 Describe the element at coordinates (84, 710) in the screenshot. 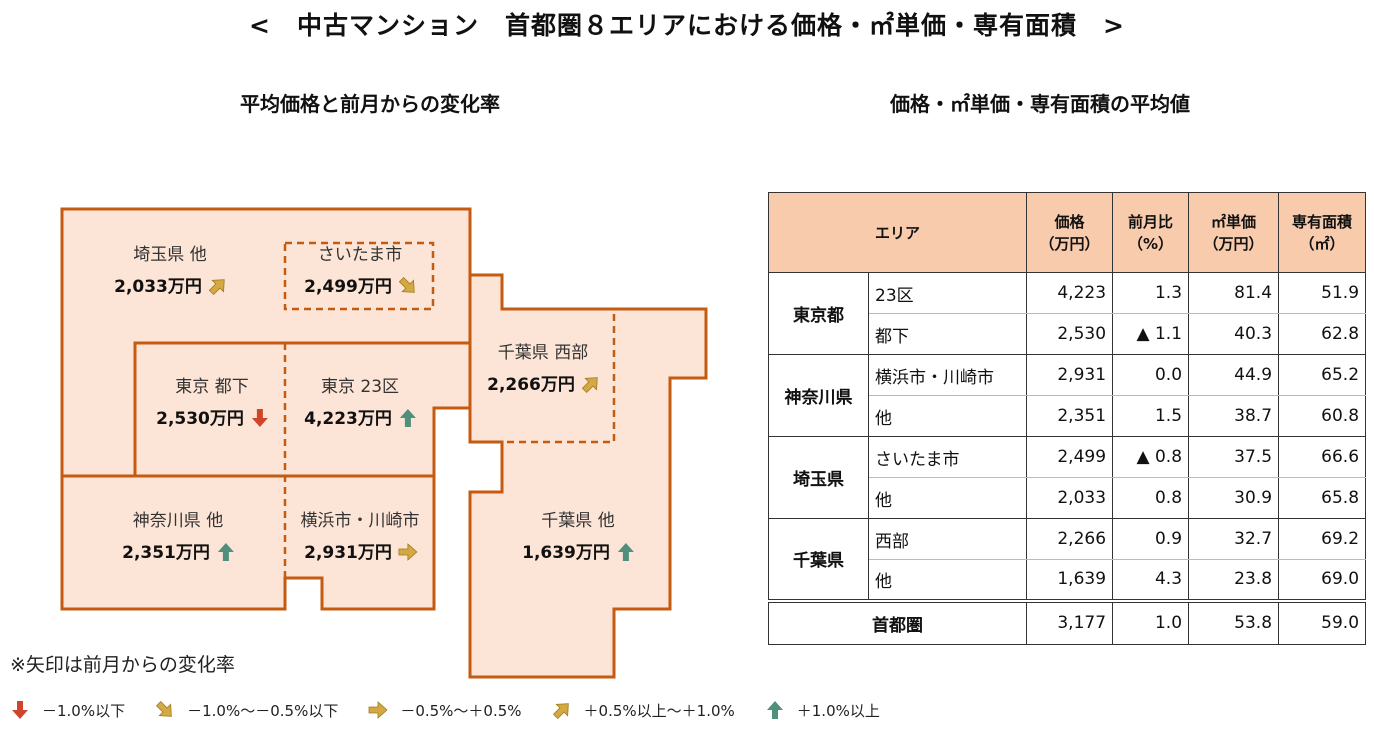

I see `legend-label: －1.0%以下` at that location.